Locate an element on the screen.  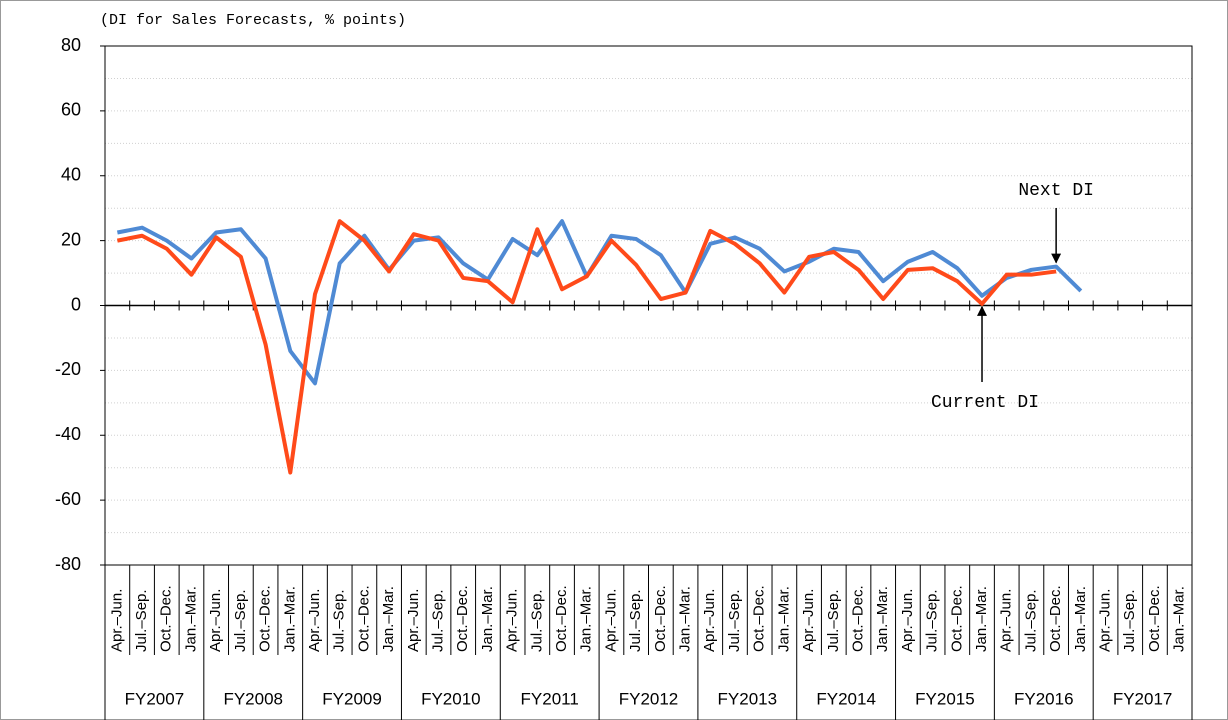
group-label: FY2014 is located at coordinates (846, 698).